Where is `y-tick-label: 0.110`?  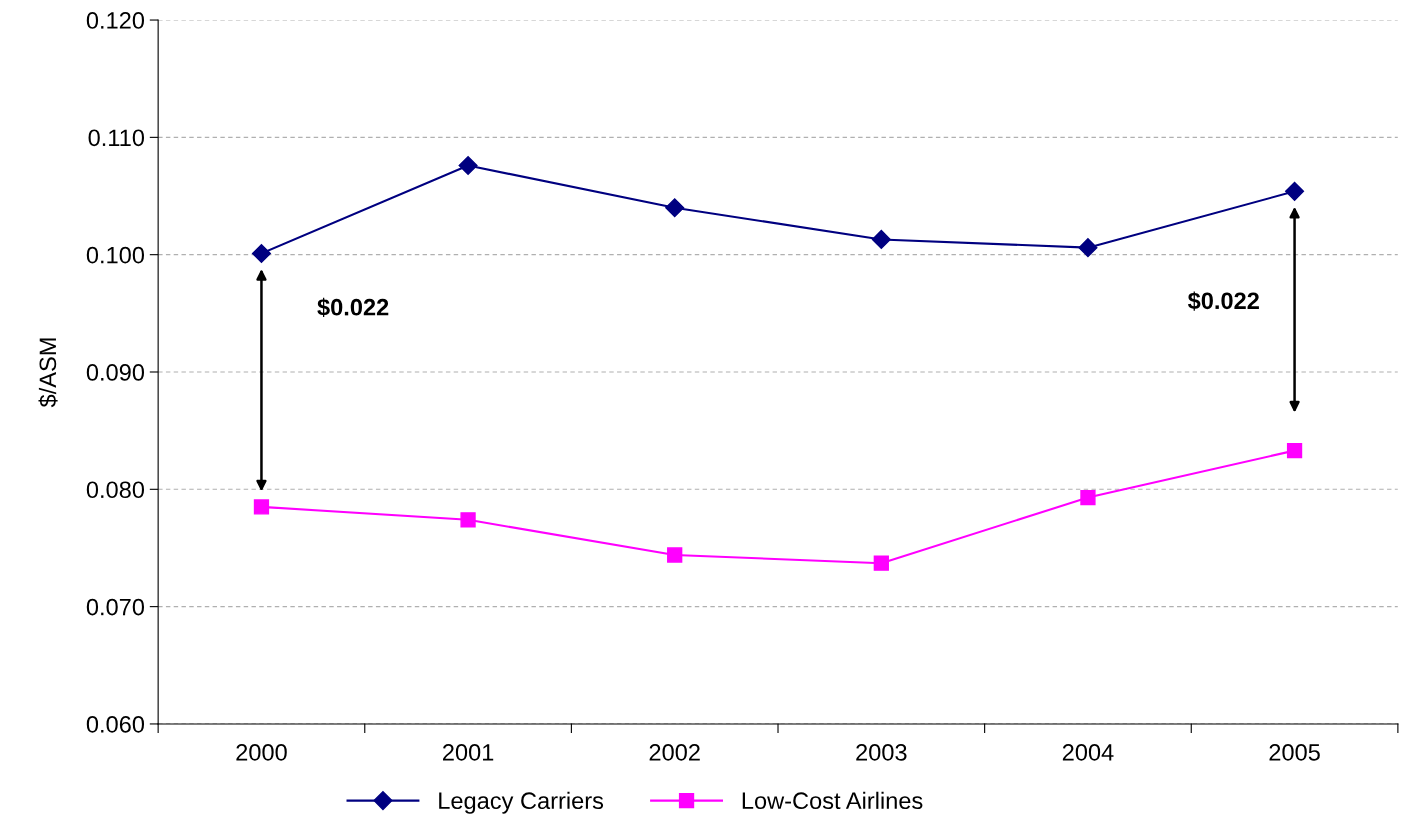 y-tick-label: 0.110 is located at coordinates (116, 138).